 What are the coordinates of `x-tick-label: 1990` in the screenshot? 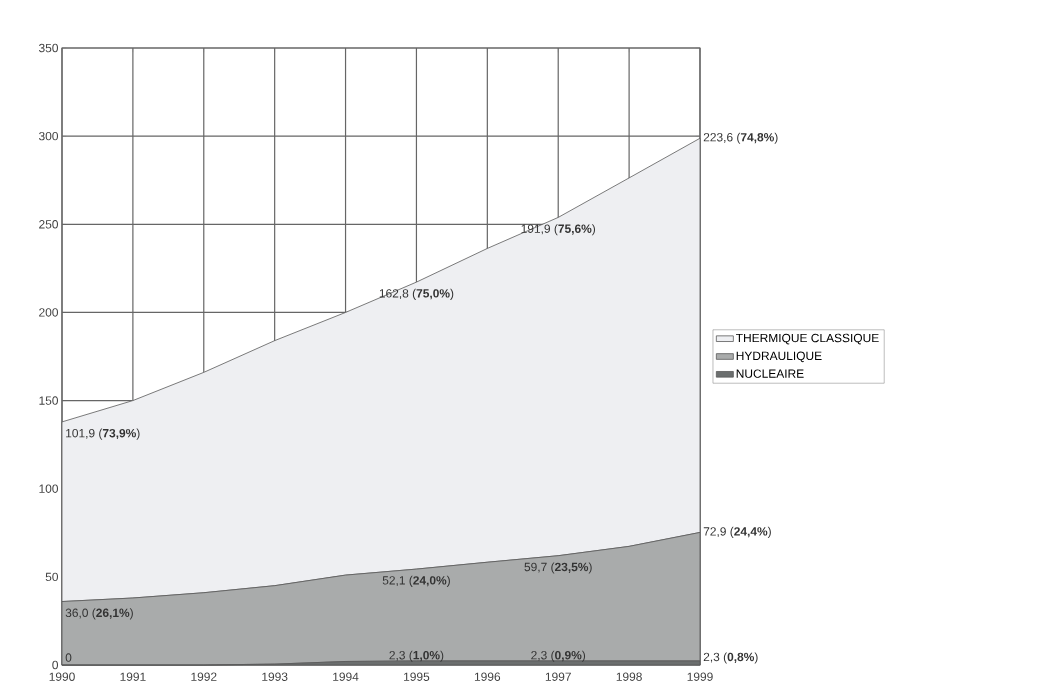 It's located at (62, 676).